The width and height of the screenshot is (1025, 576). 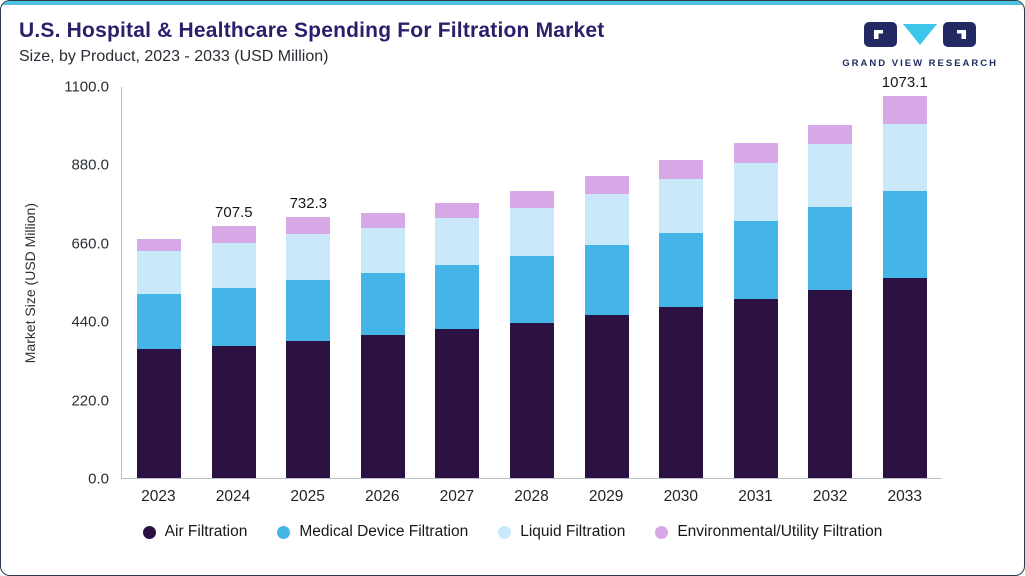 I want to click on bar-value-label: 732.3, so click(x=308, y=204).